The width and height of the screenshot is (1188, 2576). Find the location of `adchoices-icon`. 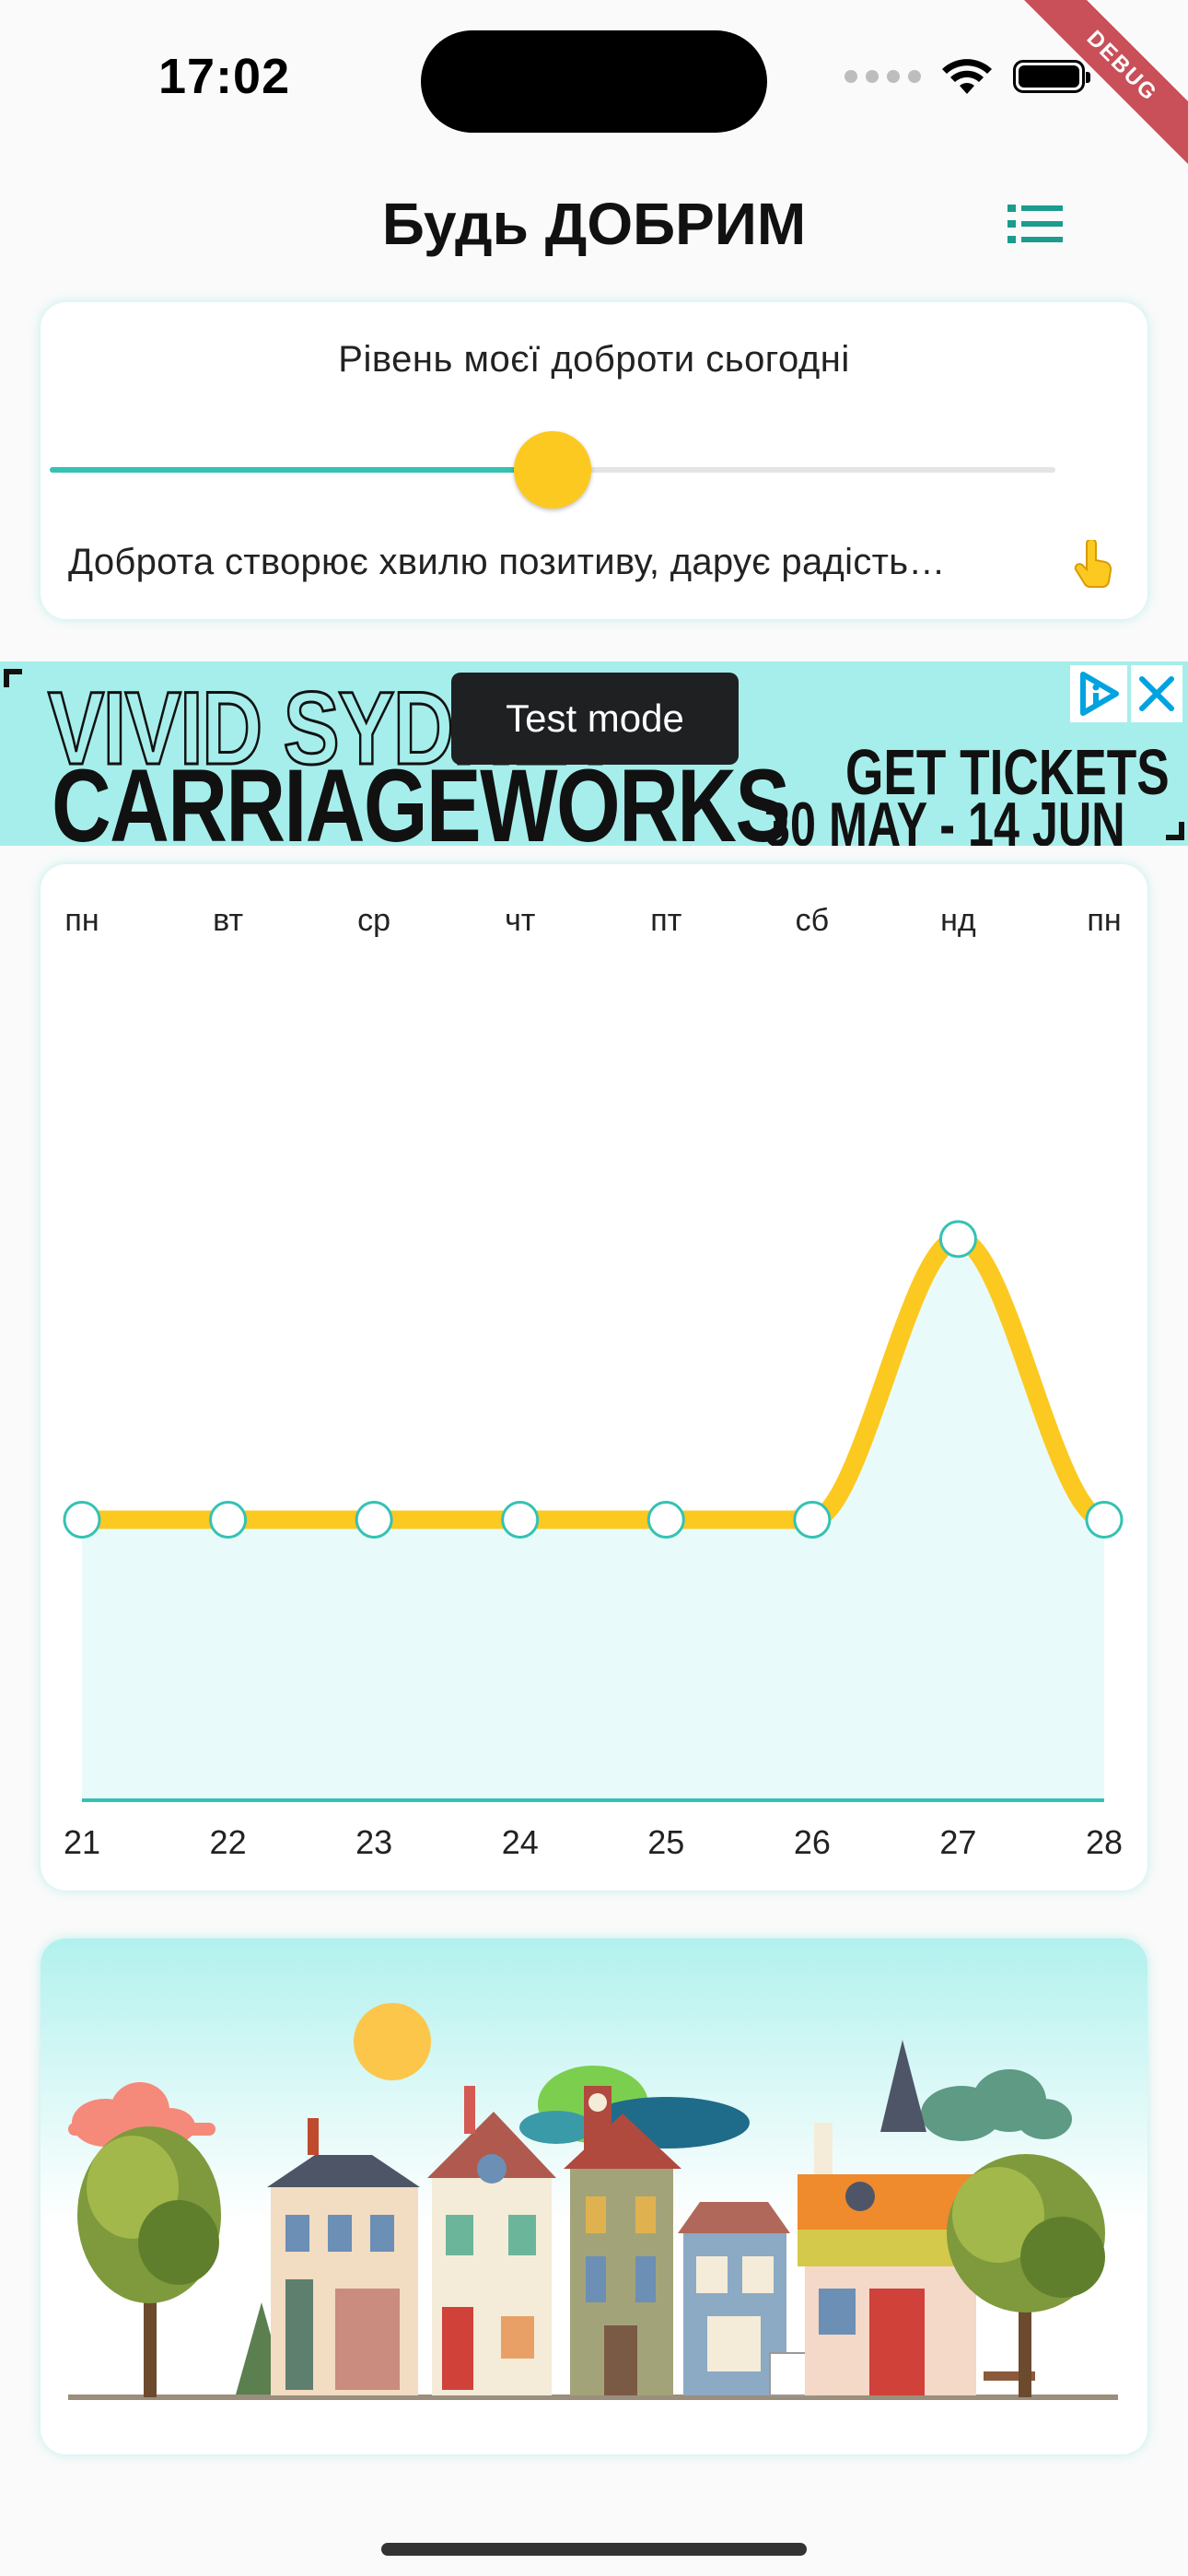

adchoices-icon is located at coordinates (1098, 693).